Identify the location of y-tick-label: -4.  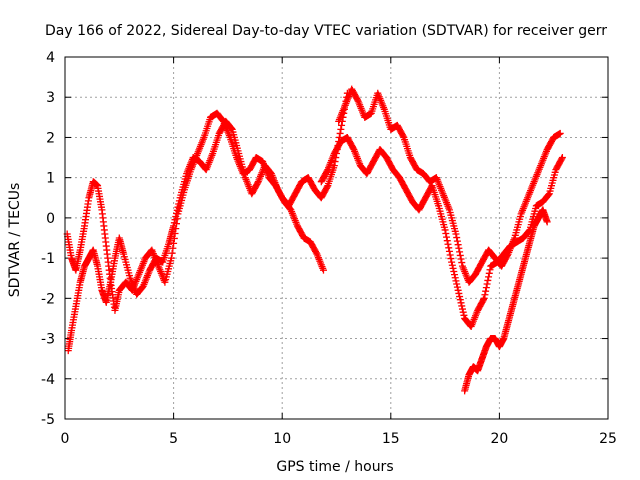
(48, 380).